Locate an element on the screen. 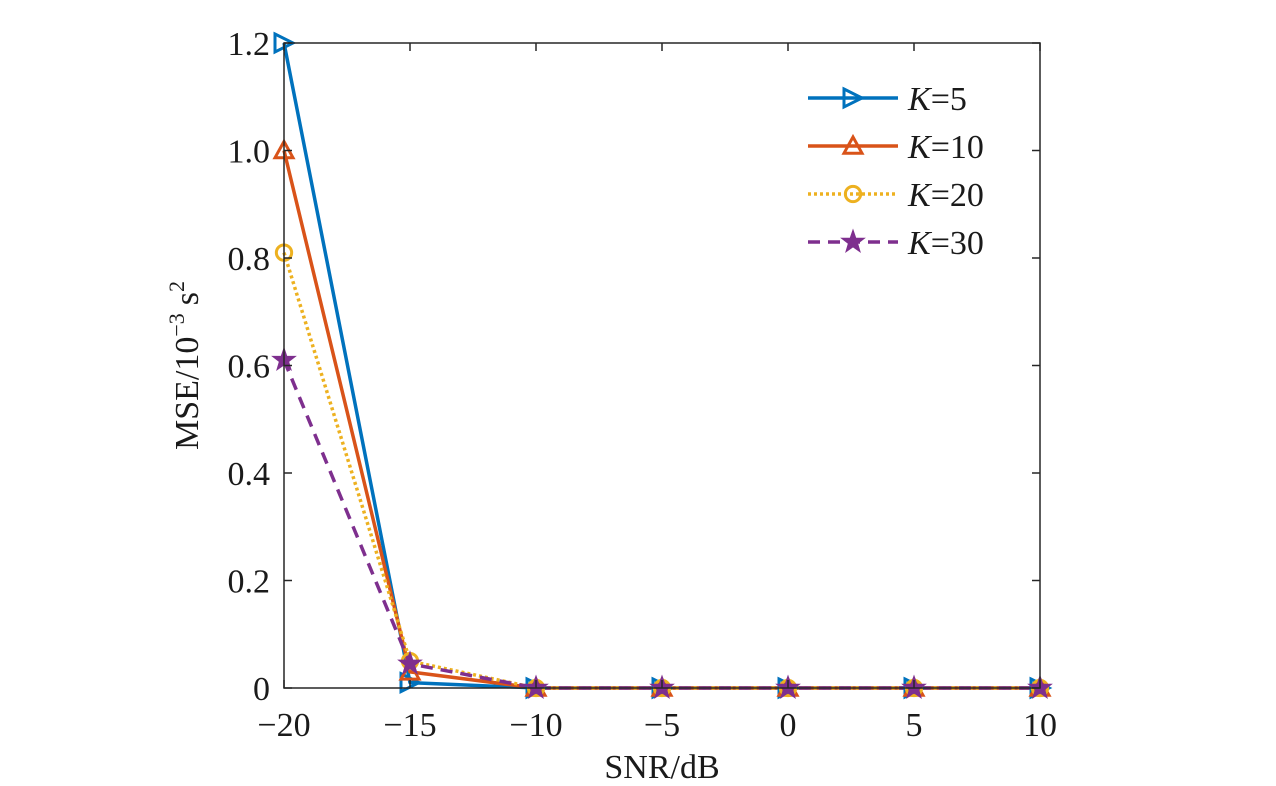  x-tick-label: −10 is located at coordinates (535, 725).